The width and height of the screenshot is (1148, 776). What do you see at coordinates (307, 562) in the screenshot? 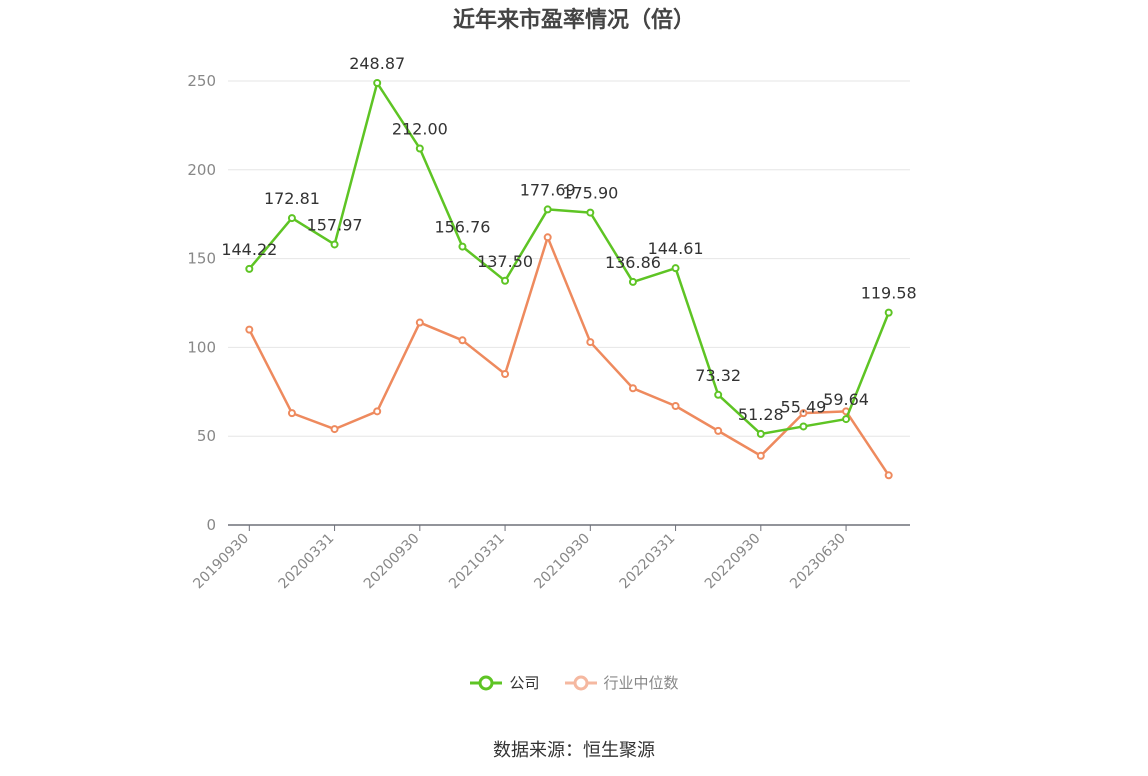
I see `x-tick-label: 20200331` at bounding box center [307, 562].